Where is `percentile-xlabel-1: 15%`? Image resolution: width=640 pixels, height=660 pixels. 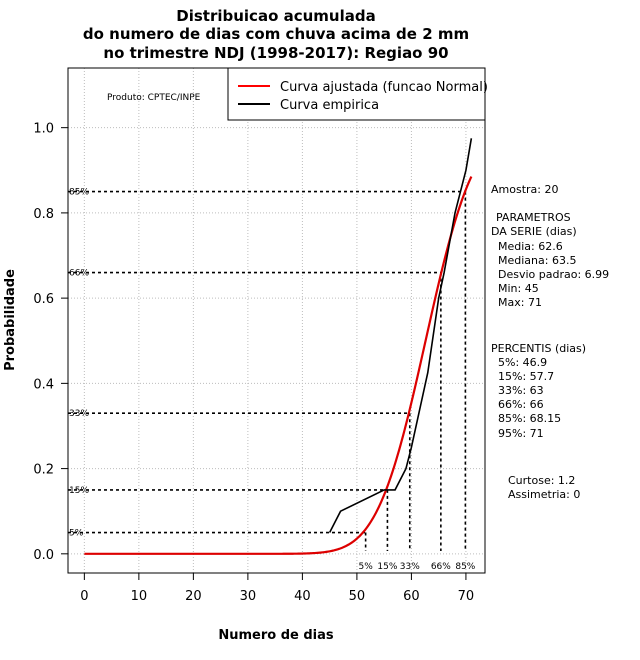
percentile-xlabel-1: 15% is located at coordinates (387, 567).